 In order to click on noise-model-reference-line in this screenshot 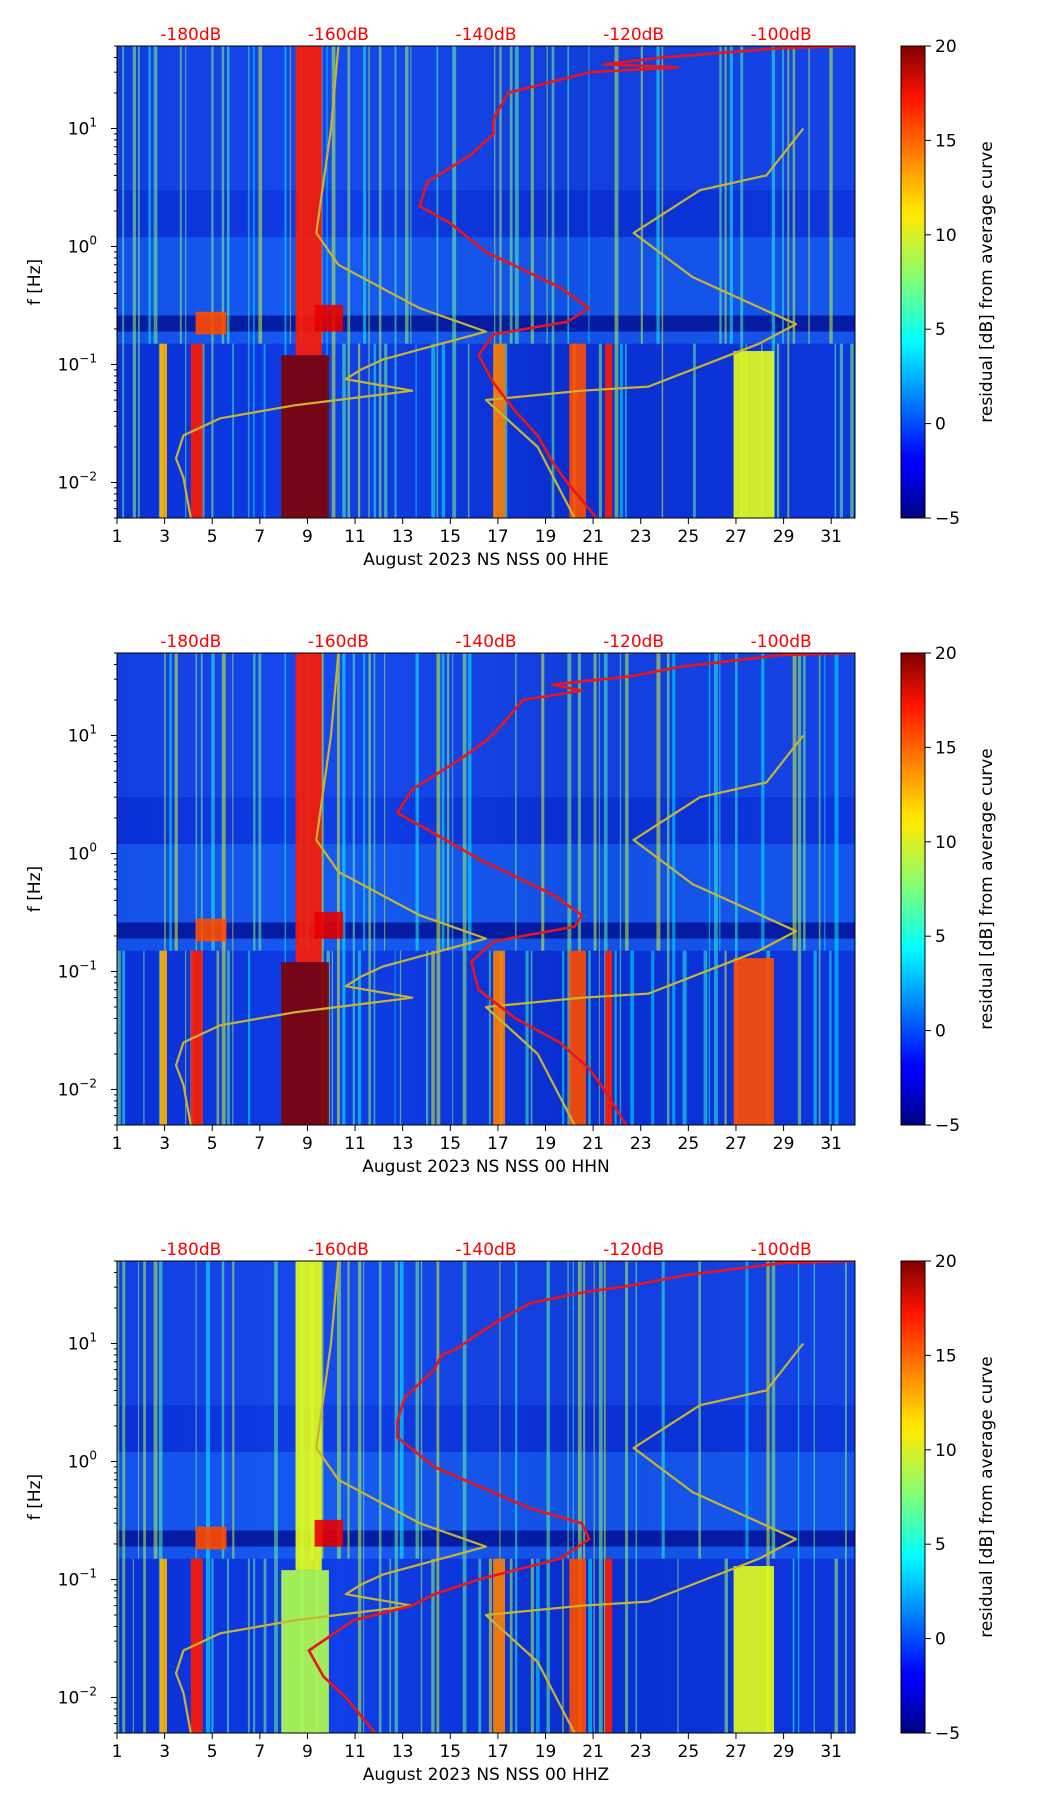, I will do `click(331, 1497)`.